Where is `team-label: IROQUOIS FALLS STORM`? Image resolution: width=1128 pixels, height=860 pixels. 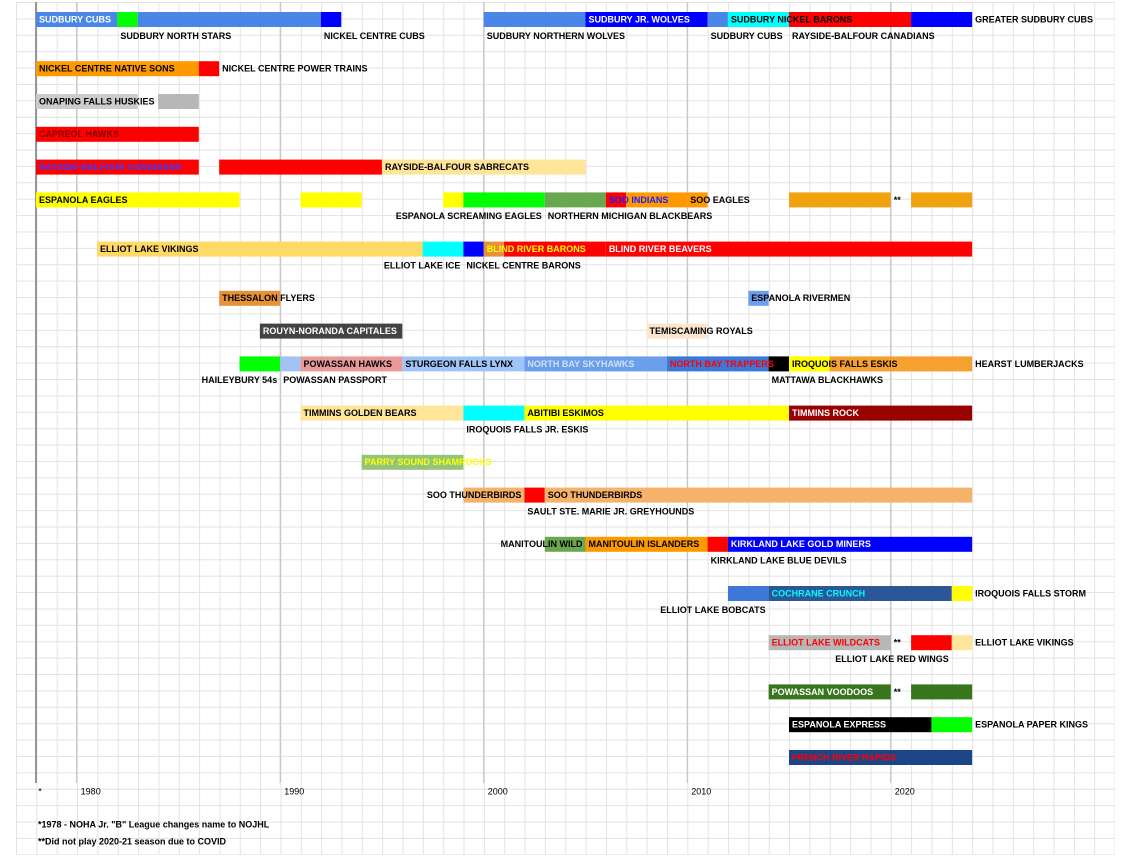
team-label: IROQUOIS FALLS STORM is located at coordinates (1030, 593).